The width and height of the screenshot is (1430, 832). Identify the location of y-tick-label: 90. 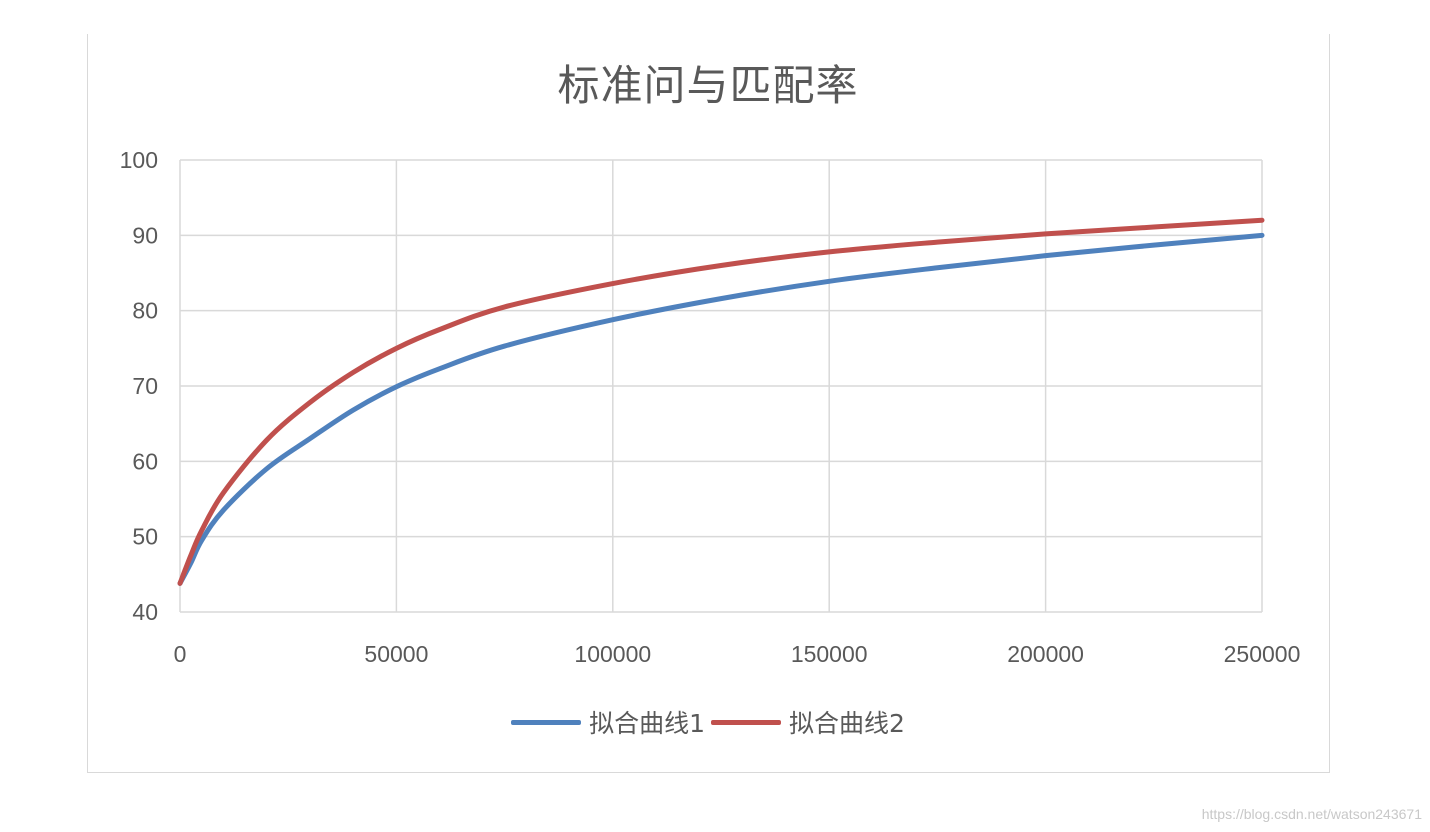
(145, 235).